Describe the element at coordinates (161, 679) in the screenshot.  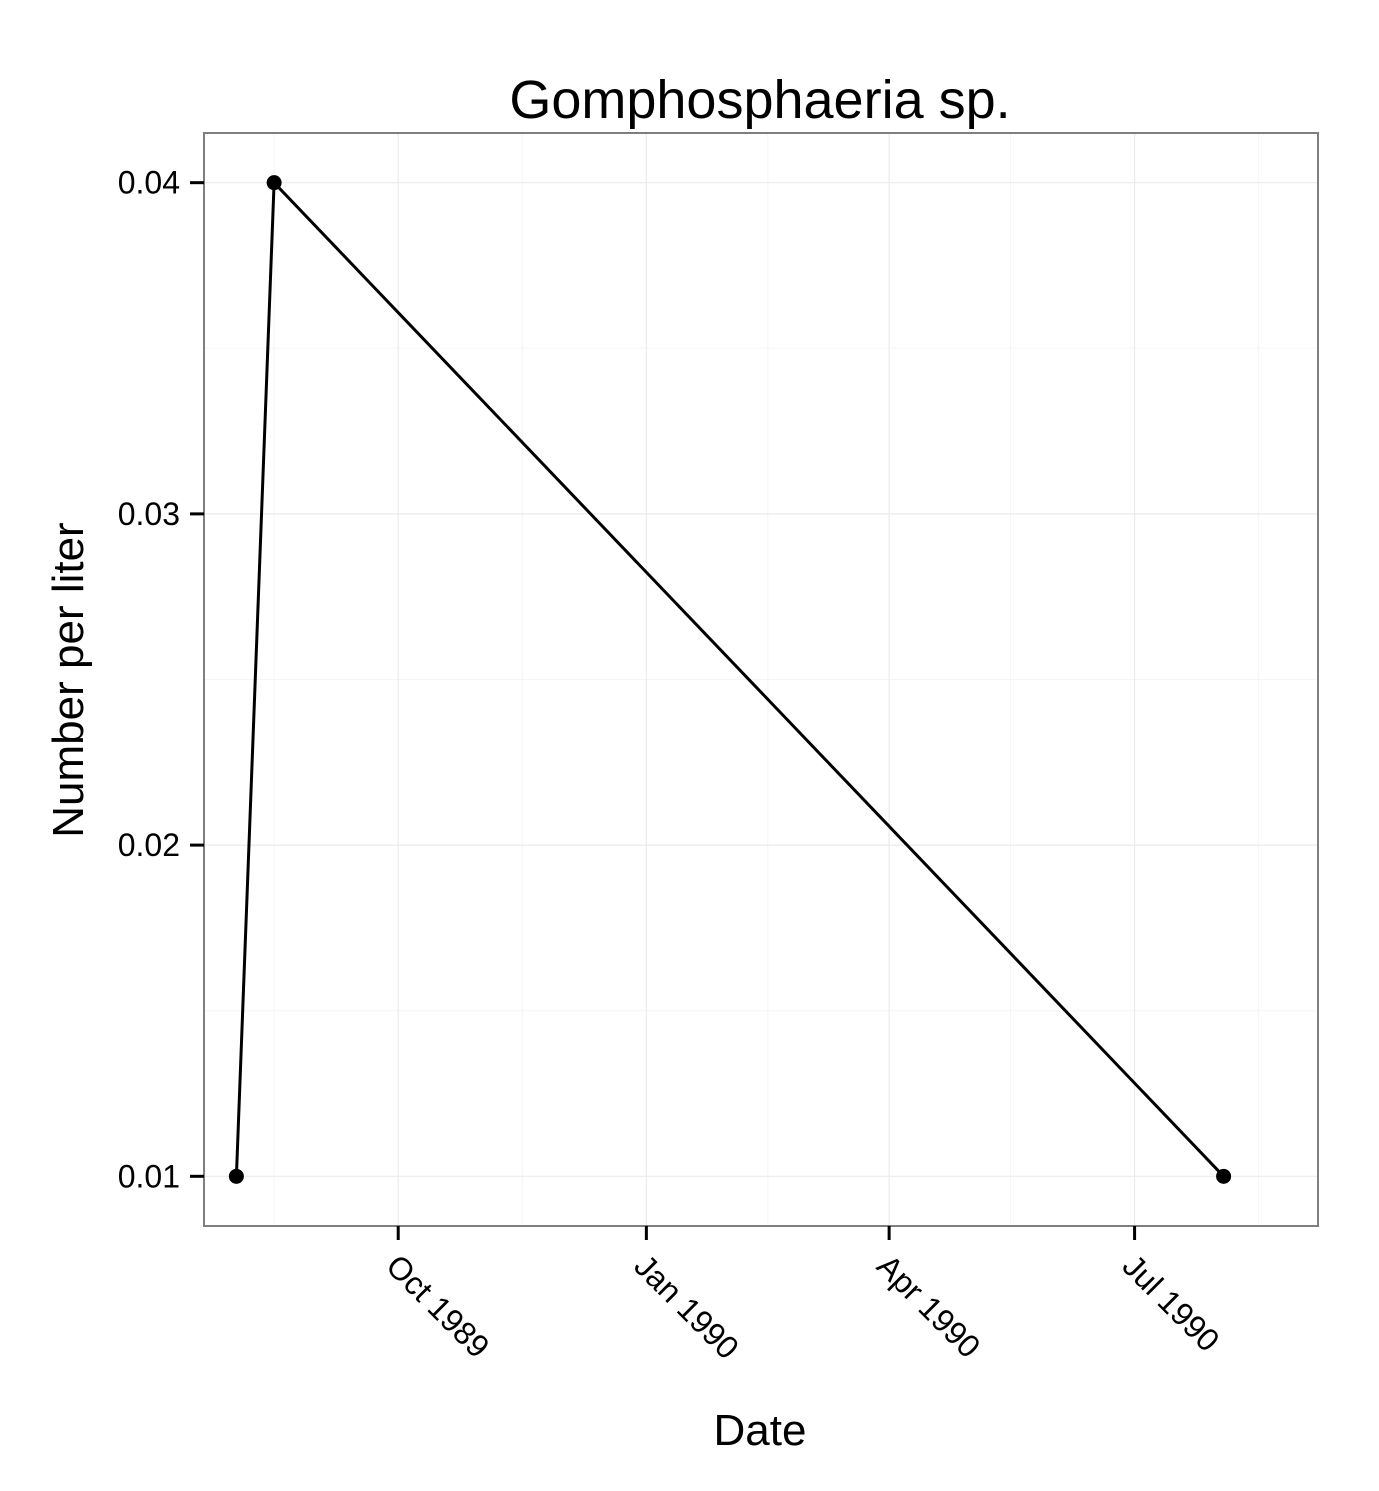
I see `y-axis: 0.01 0.02 0.03 0.04` at that location.